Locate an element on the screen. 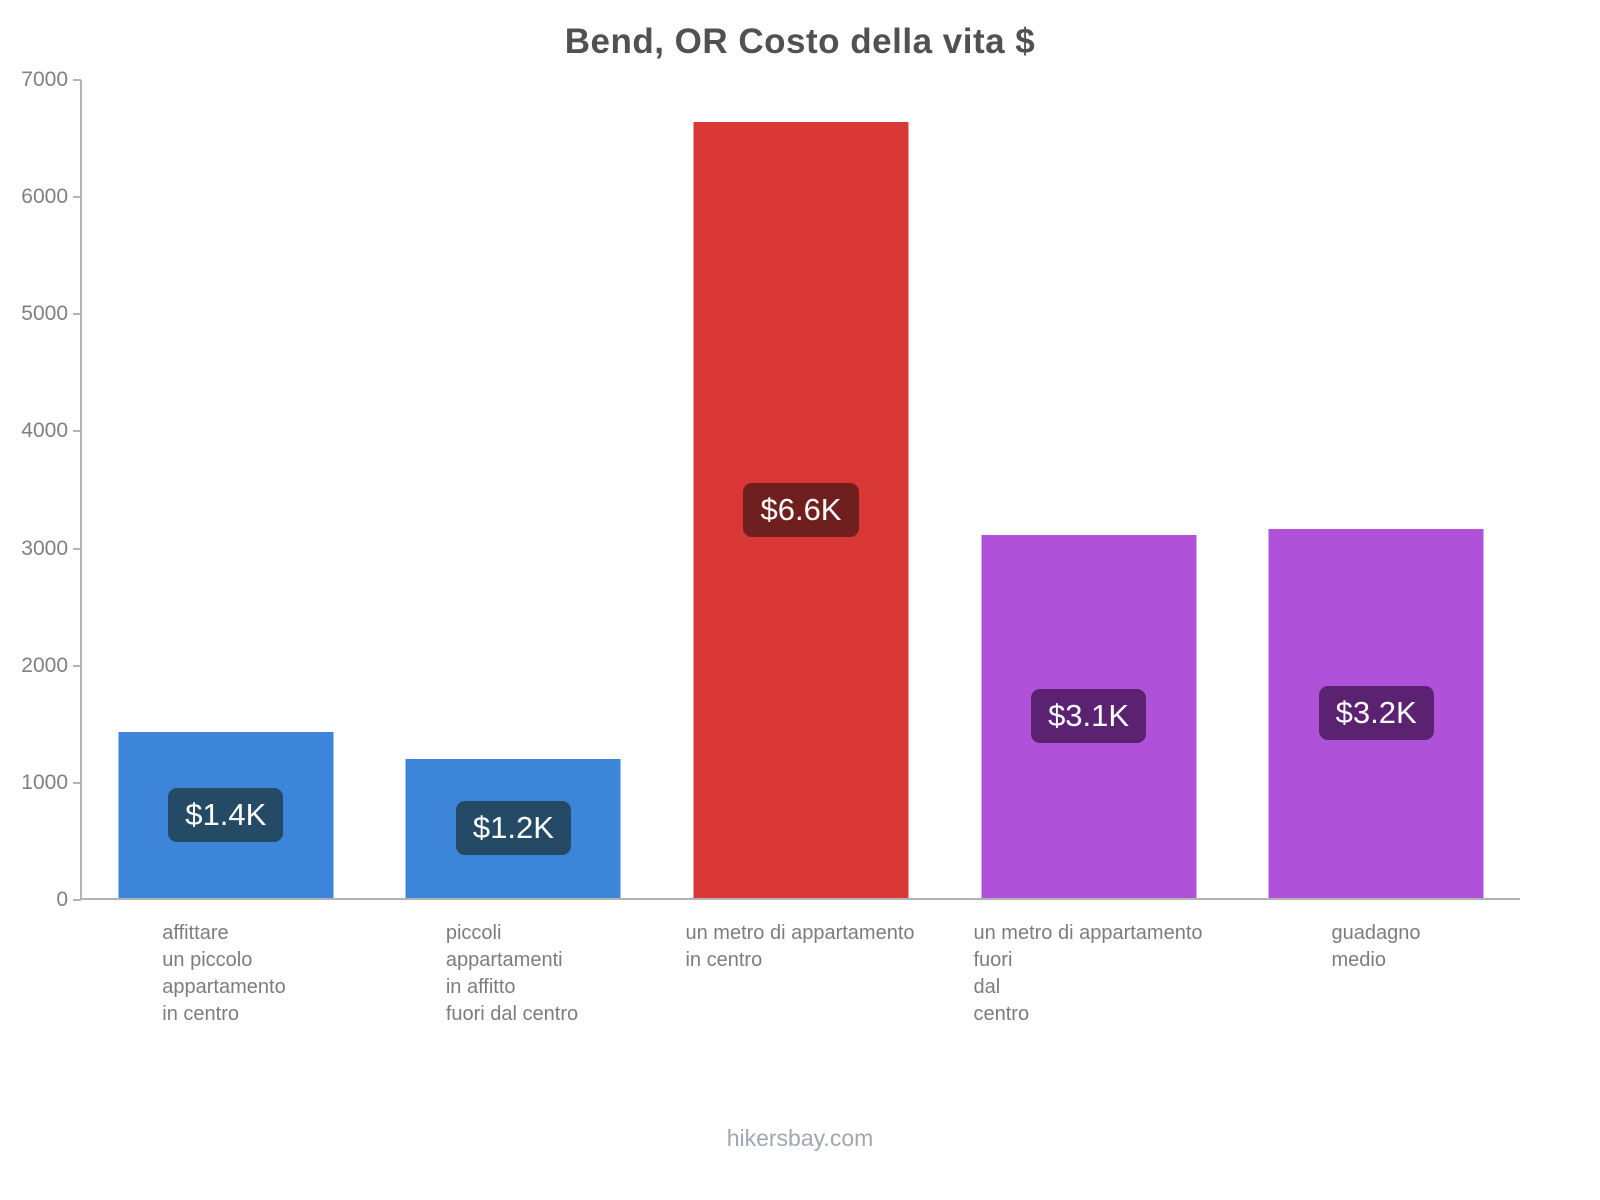 The height and width of the screenshot is (1200, 1600). category-label-line: piccoli is located at coordinates (473, 933).